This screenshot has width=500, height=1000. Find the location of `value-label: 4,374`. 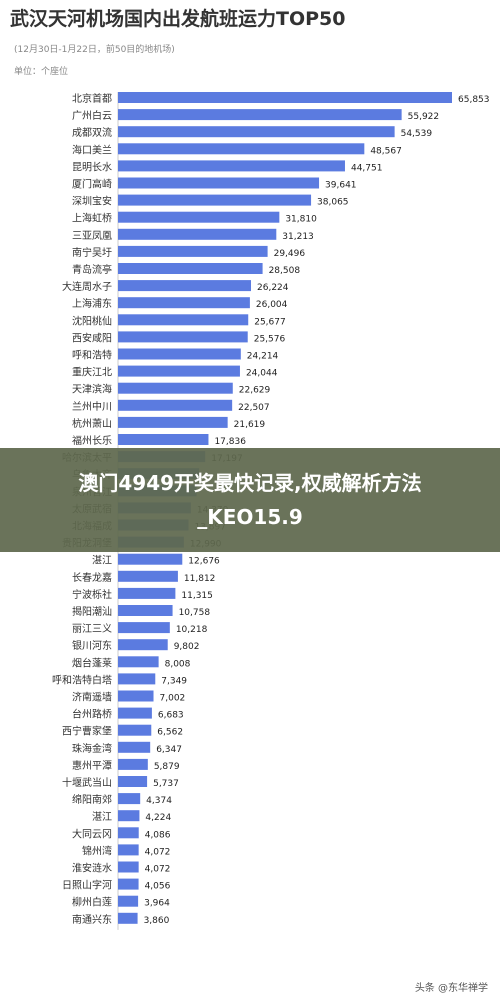

value-label: 4,374 is located at coordinates (159, 801).